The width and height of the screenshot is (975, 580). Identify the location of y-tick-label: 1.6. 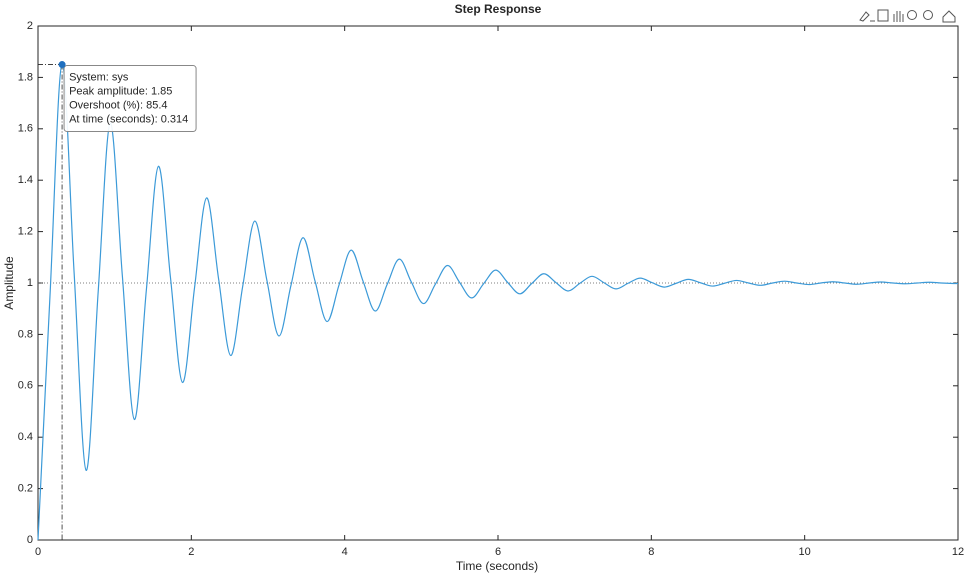
(25, 129).